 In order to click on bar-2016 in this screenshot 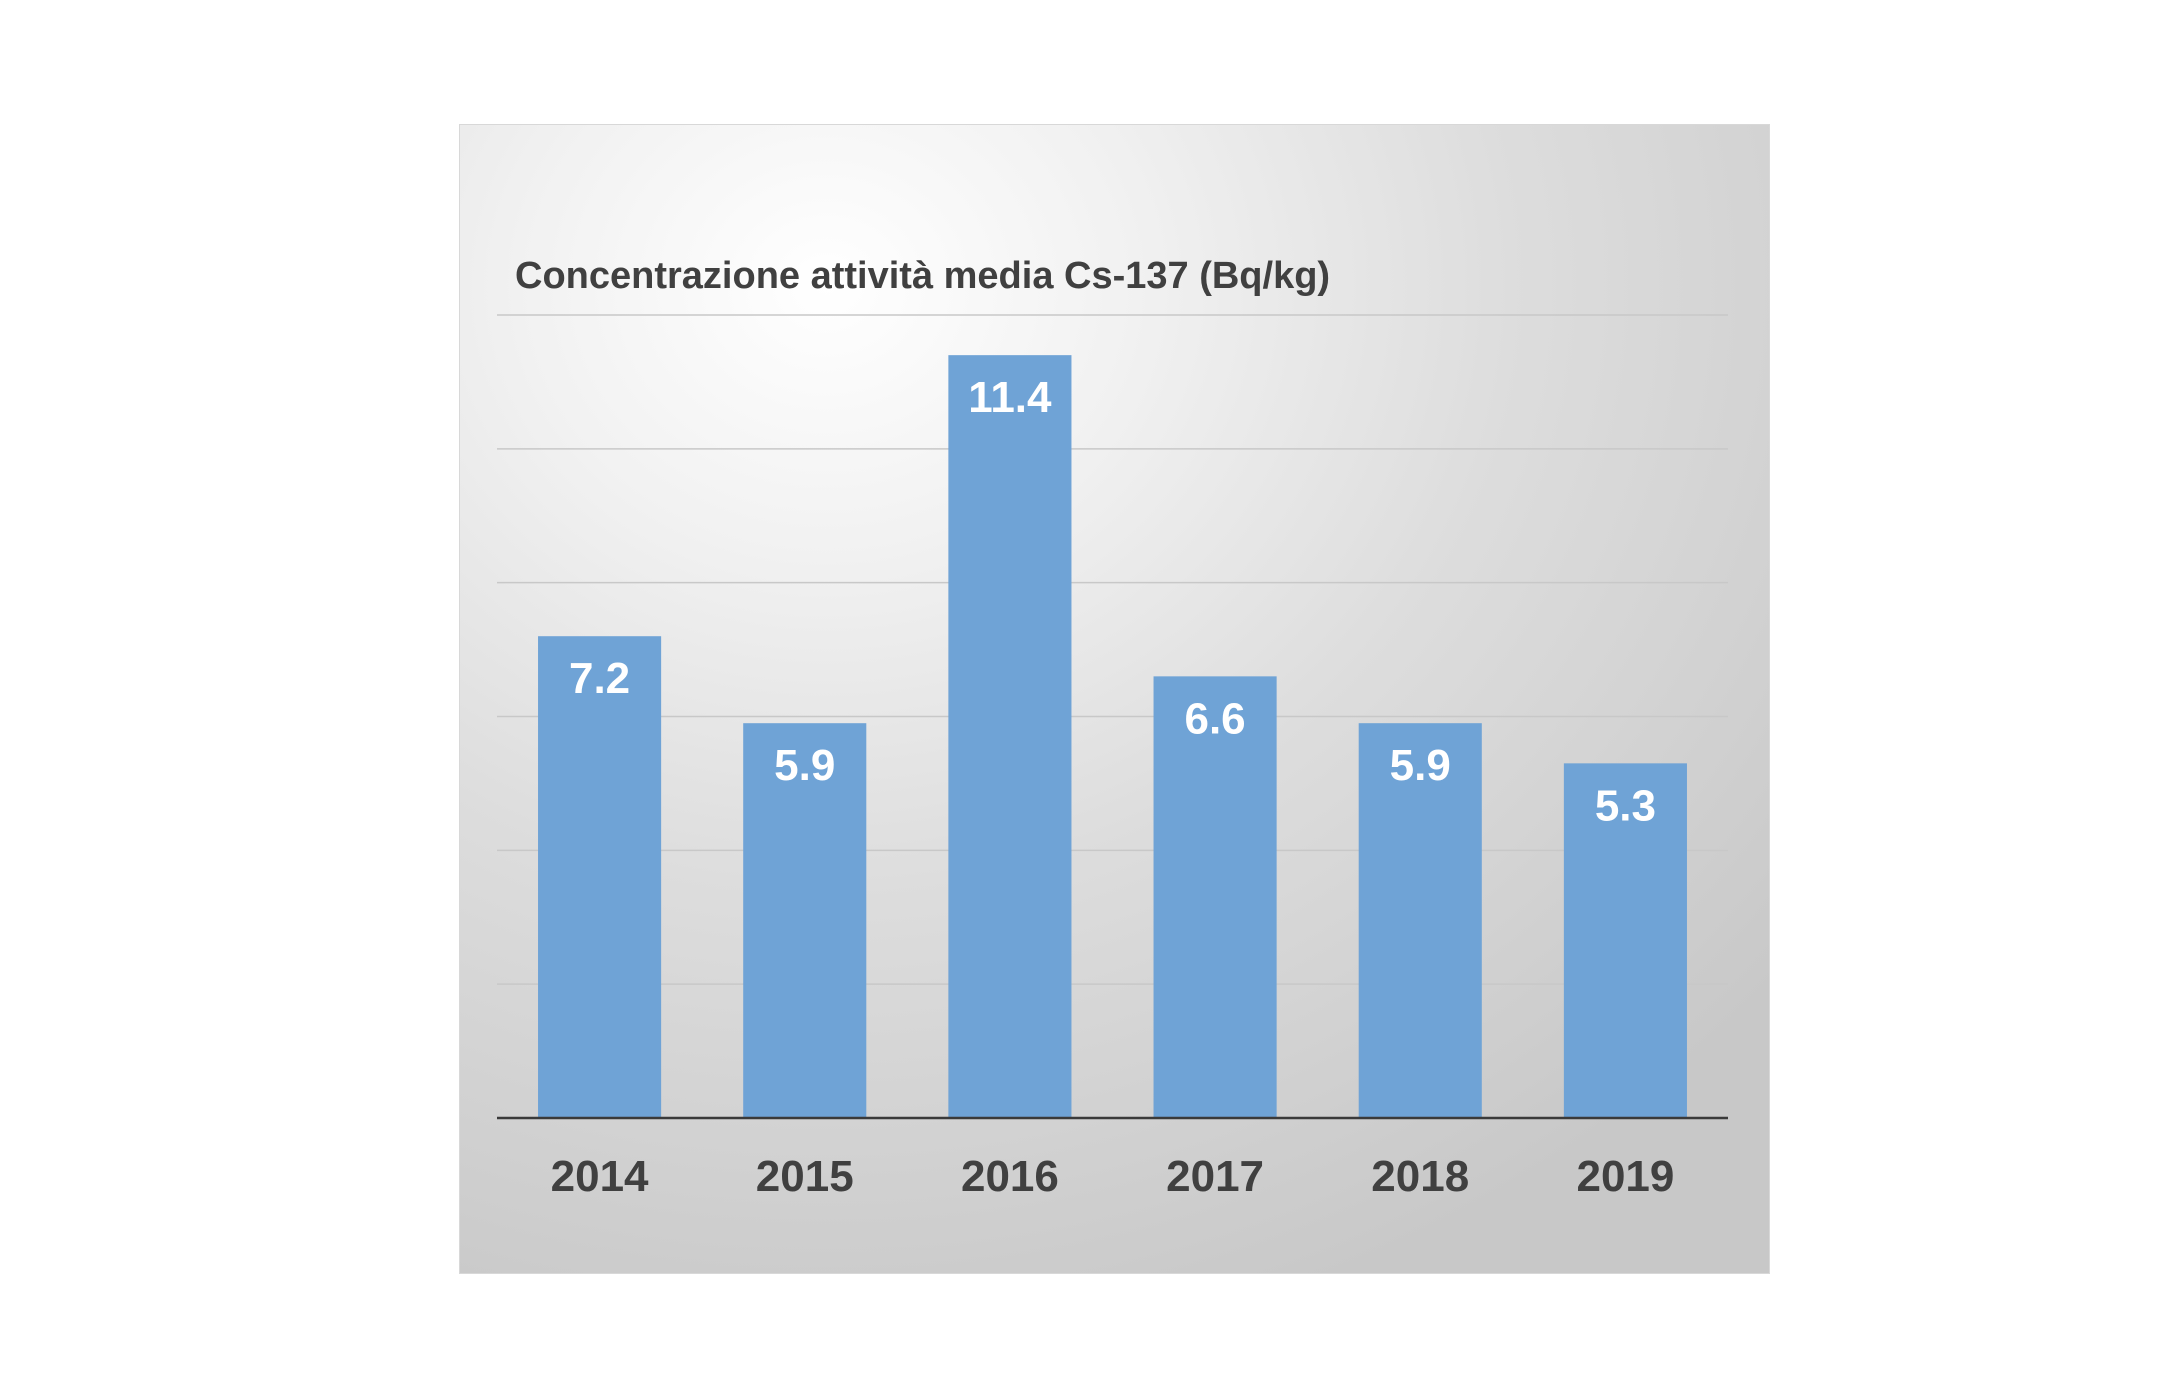, I will do `click(1010, 736)`.